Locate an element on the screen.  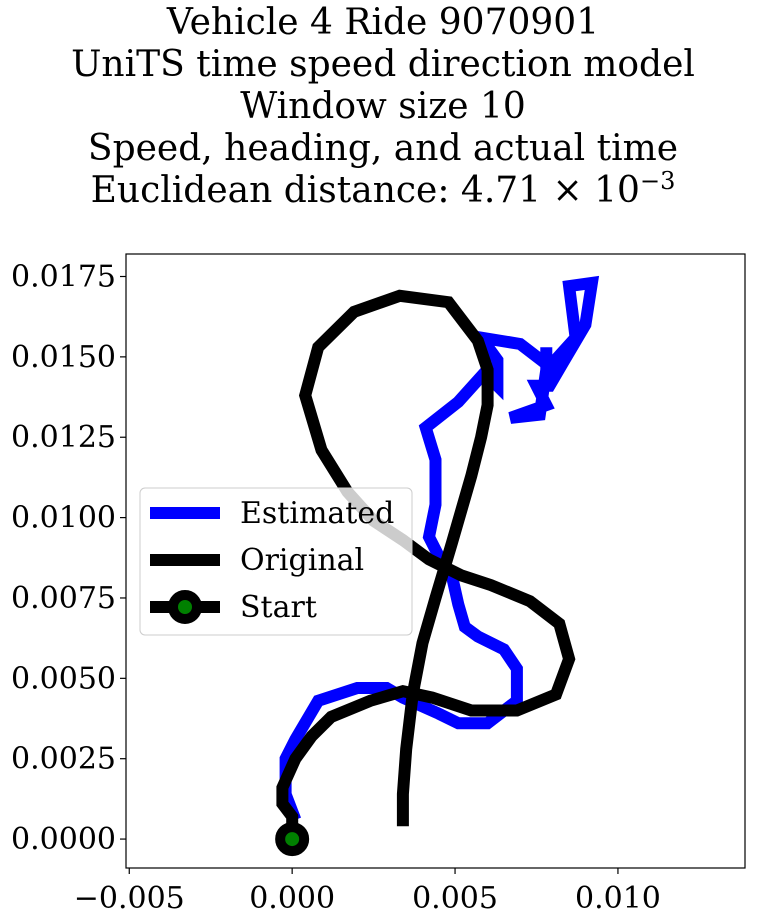
legend-start-marker is located at coordinates (185, 607).